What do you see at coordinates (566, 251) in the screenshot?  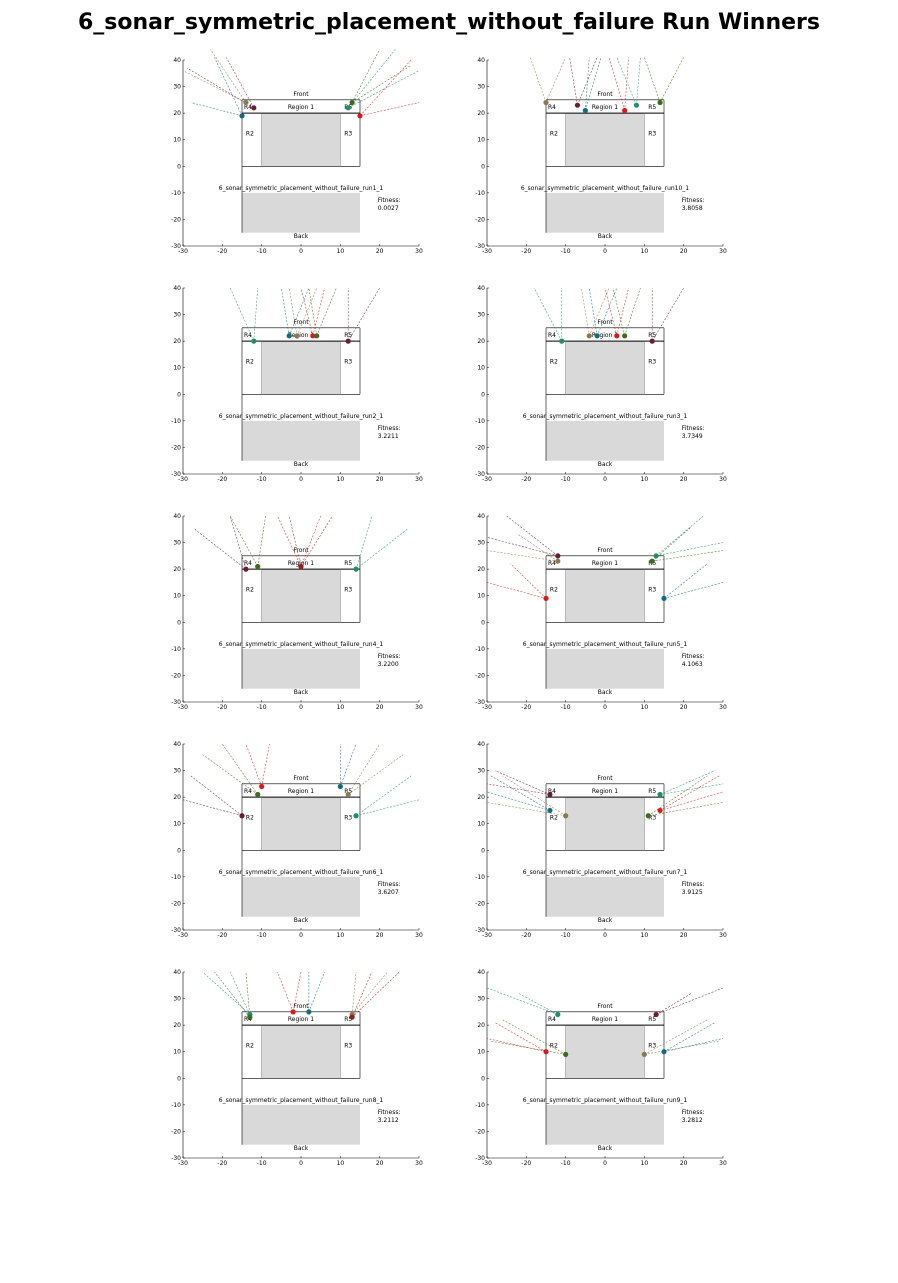 I see `x-tick-label: -10` at bounding box center [566, 251].